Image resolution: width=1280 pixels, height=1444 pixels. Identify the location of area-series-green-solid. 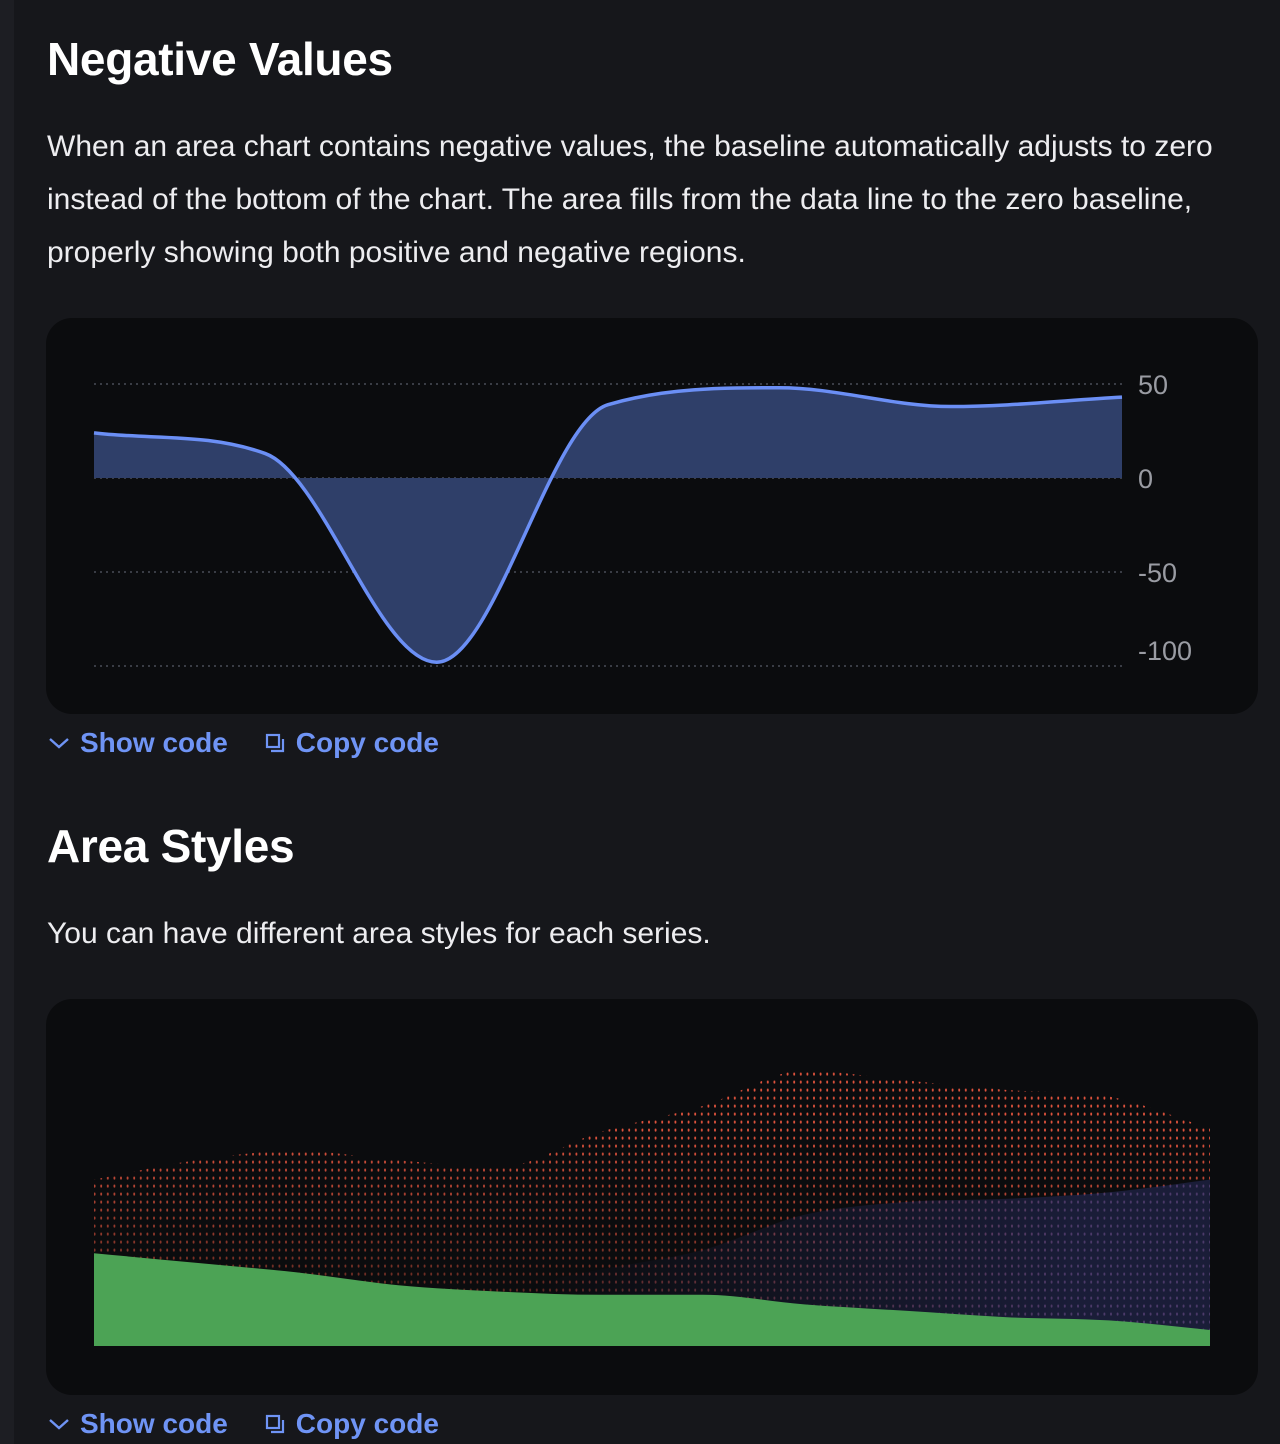
(652, 1299).